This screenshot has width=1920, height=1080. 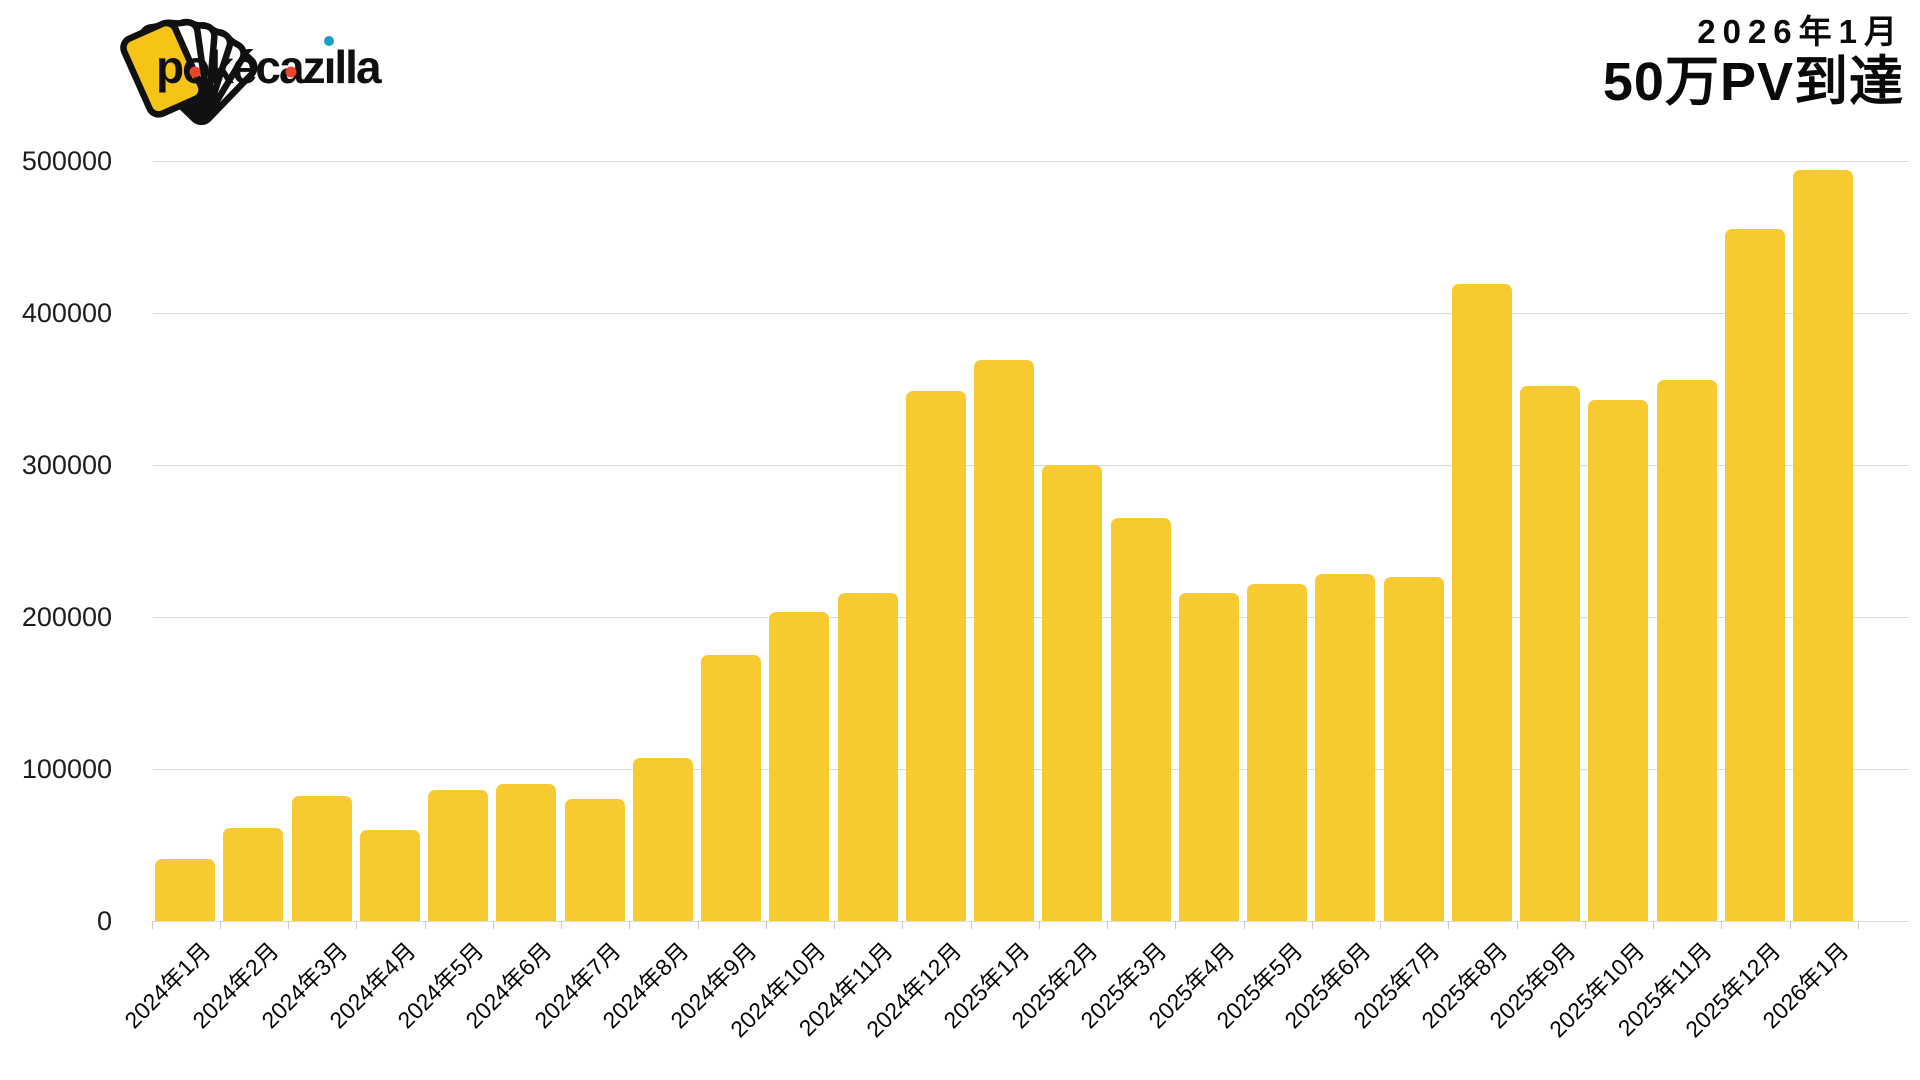 I want to click on bar-2024年6月, so click(x=526, y=852).